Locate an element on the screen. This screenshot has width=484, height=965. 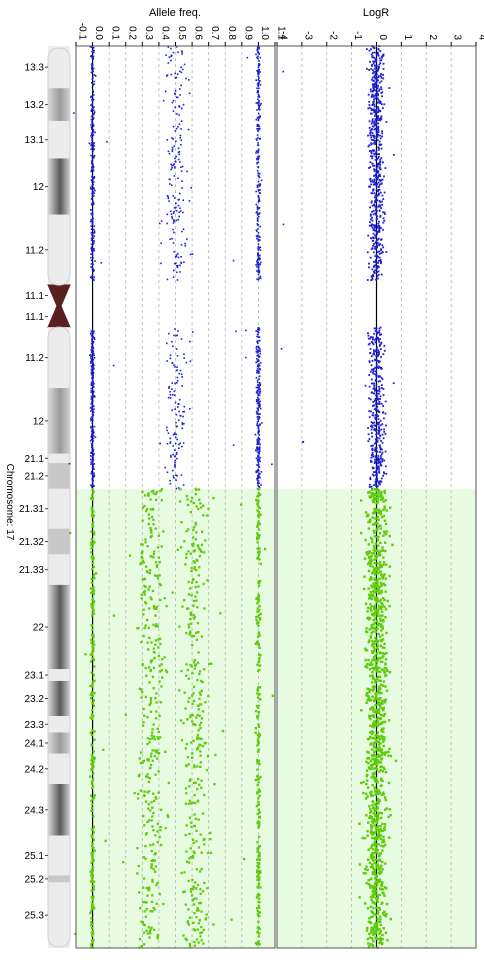
x-tick-label: 0.9 is located at coordinates (247, 33).